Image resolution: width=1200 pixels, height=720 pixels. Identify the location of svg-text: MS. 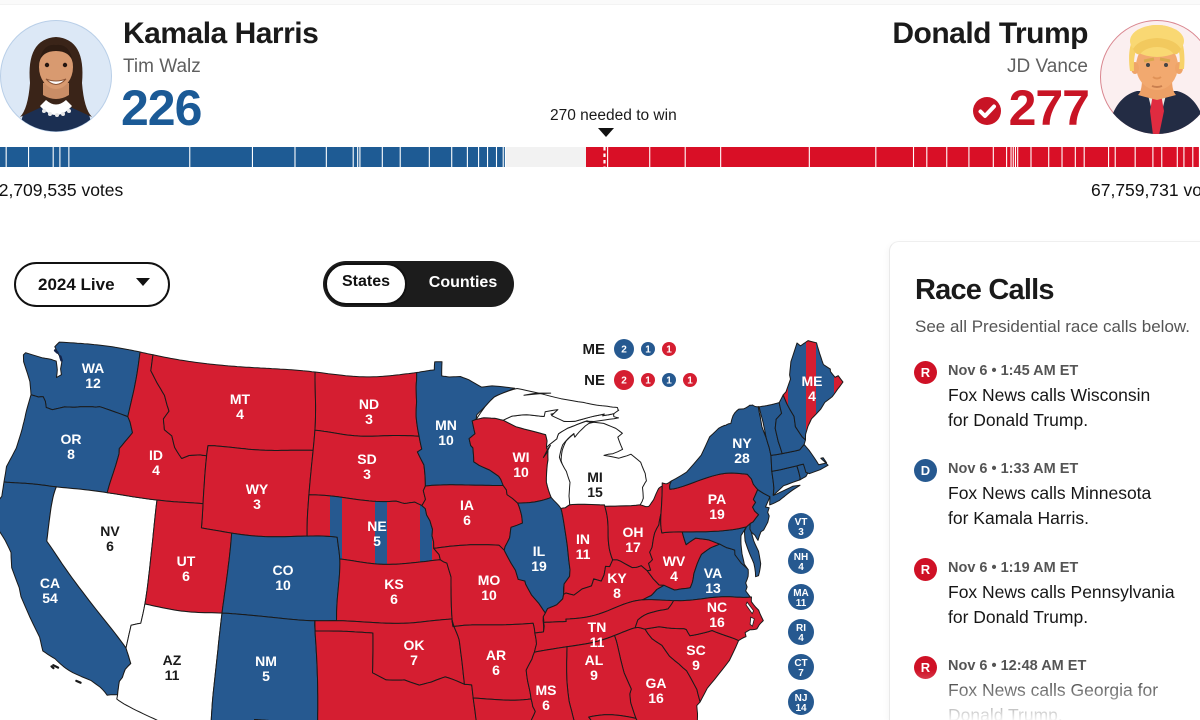
(546, 690).